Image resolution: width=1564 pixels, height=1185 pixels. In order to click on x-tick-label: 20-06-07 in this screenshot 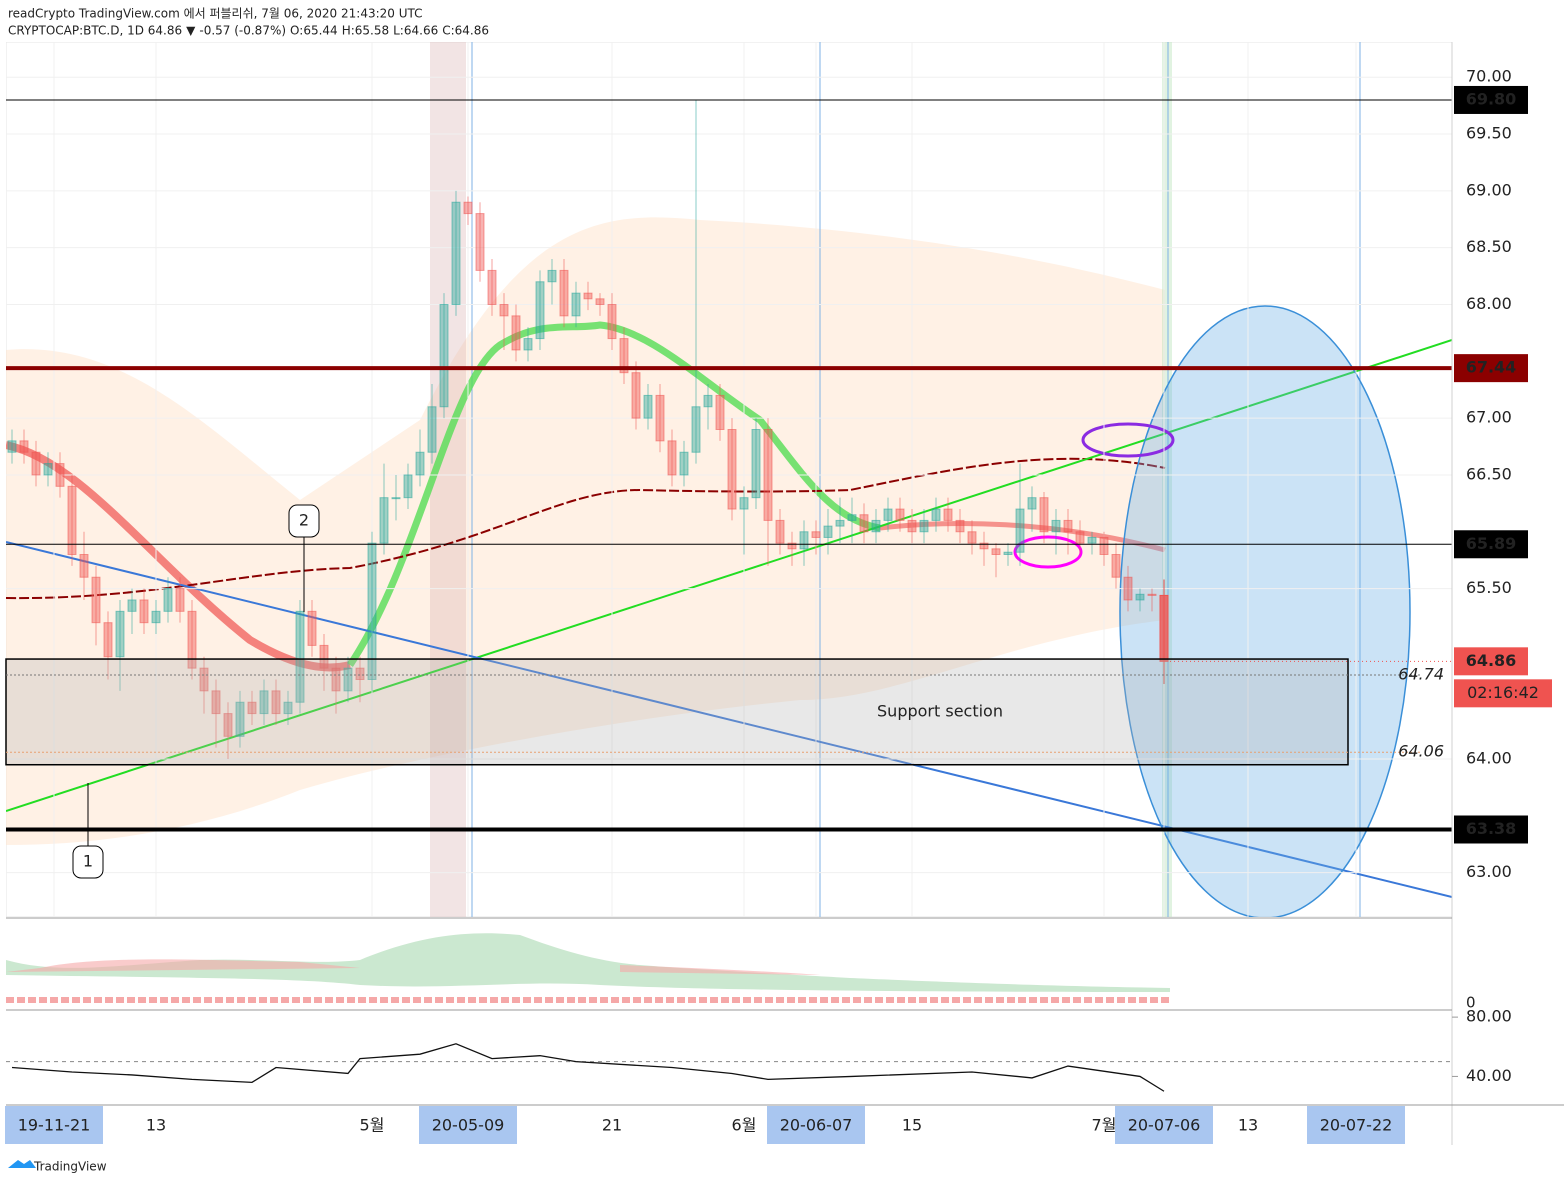, I will do `click(816, 1125)`.